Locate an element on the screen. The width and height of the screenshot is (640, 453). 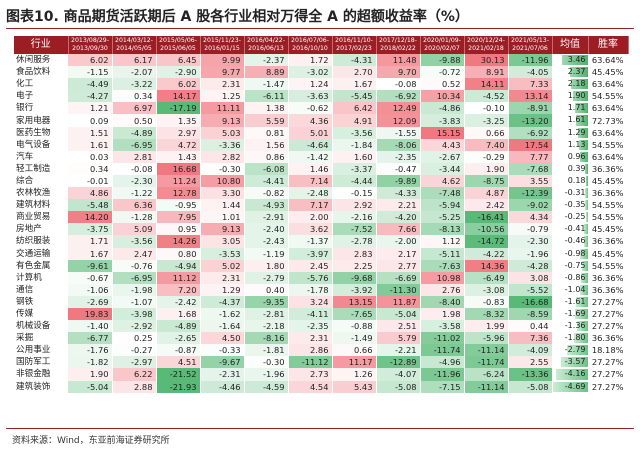
value-cell: 13.15 is located at coordinates (354, 301).